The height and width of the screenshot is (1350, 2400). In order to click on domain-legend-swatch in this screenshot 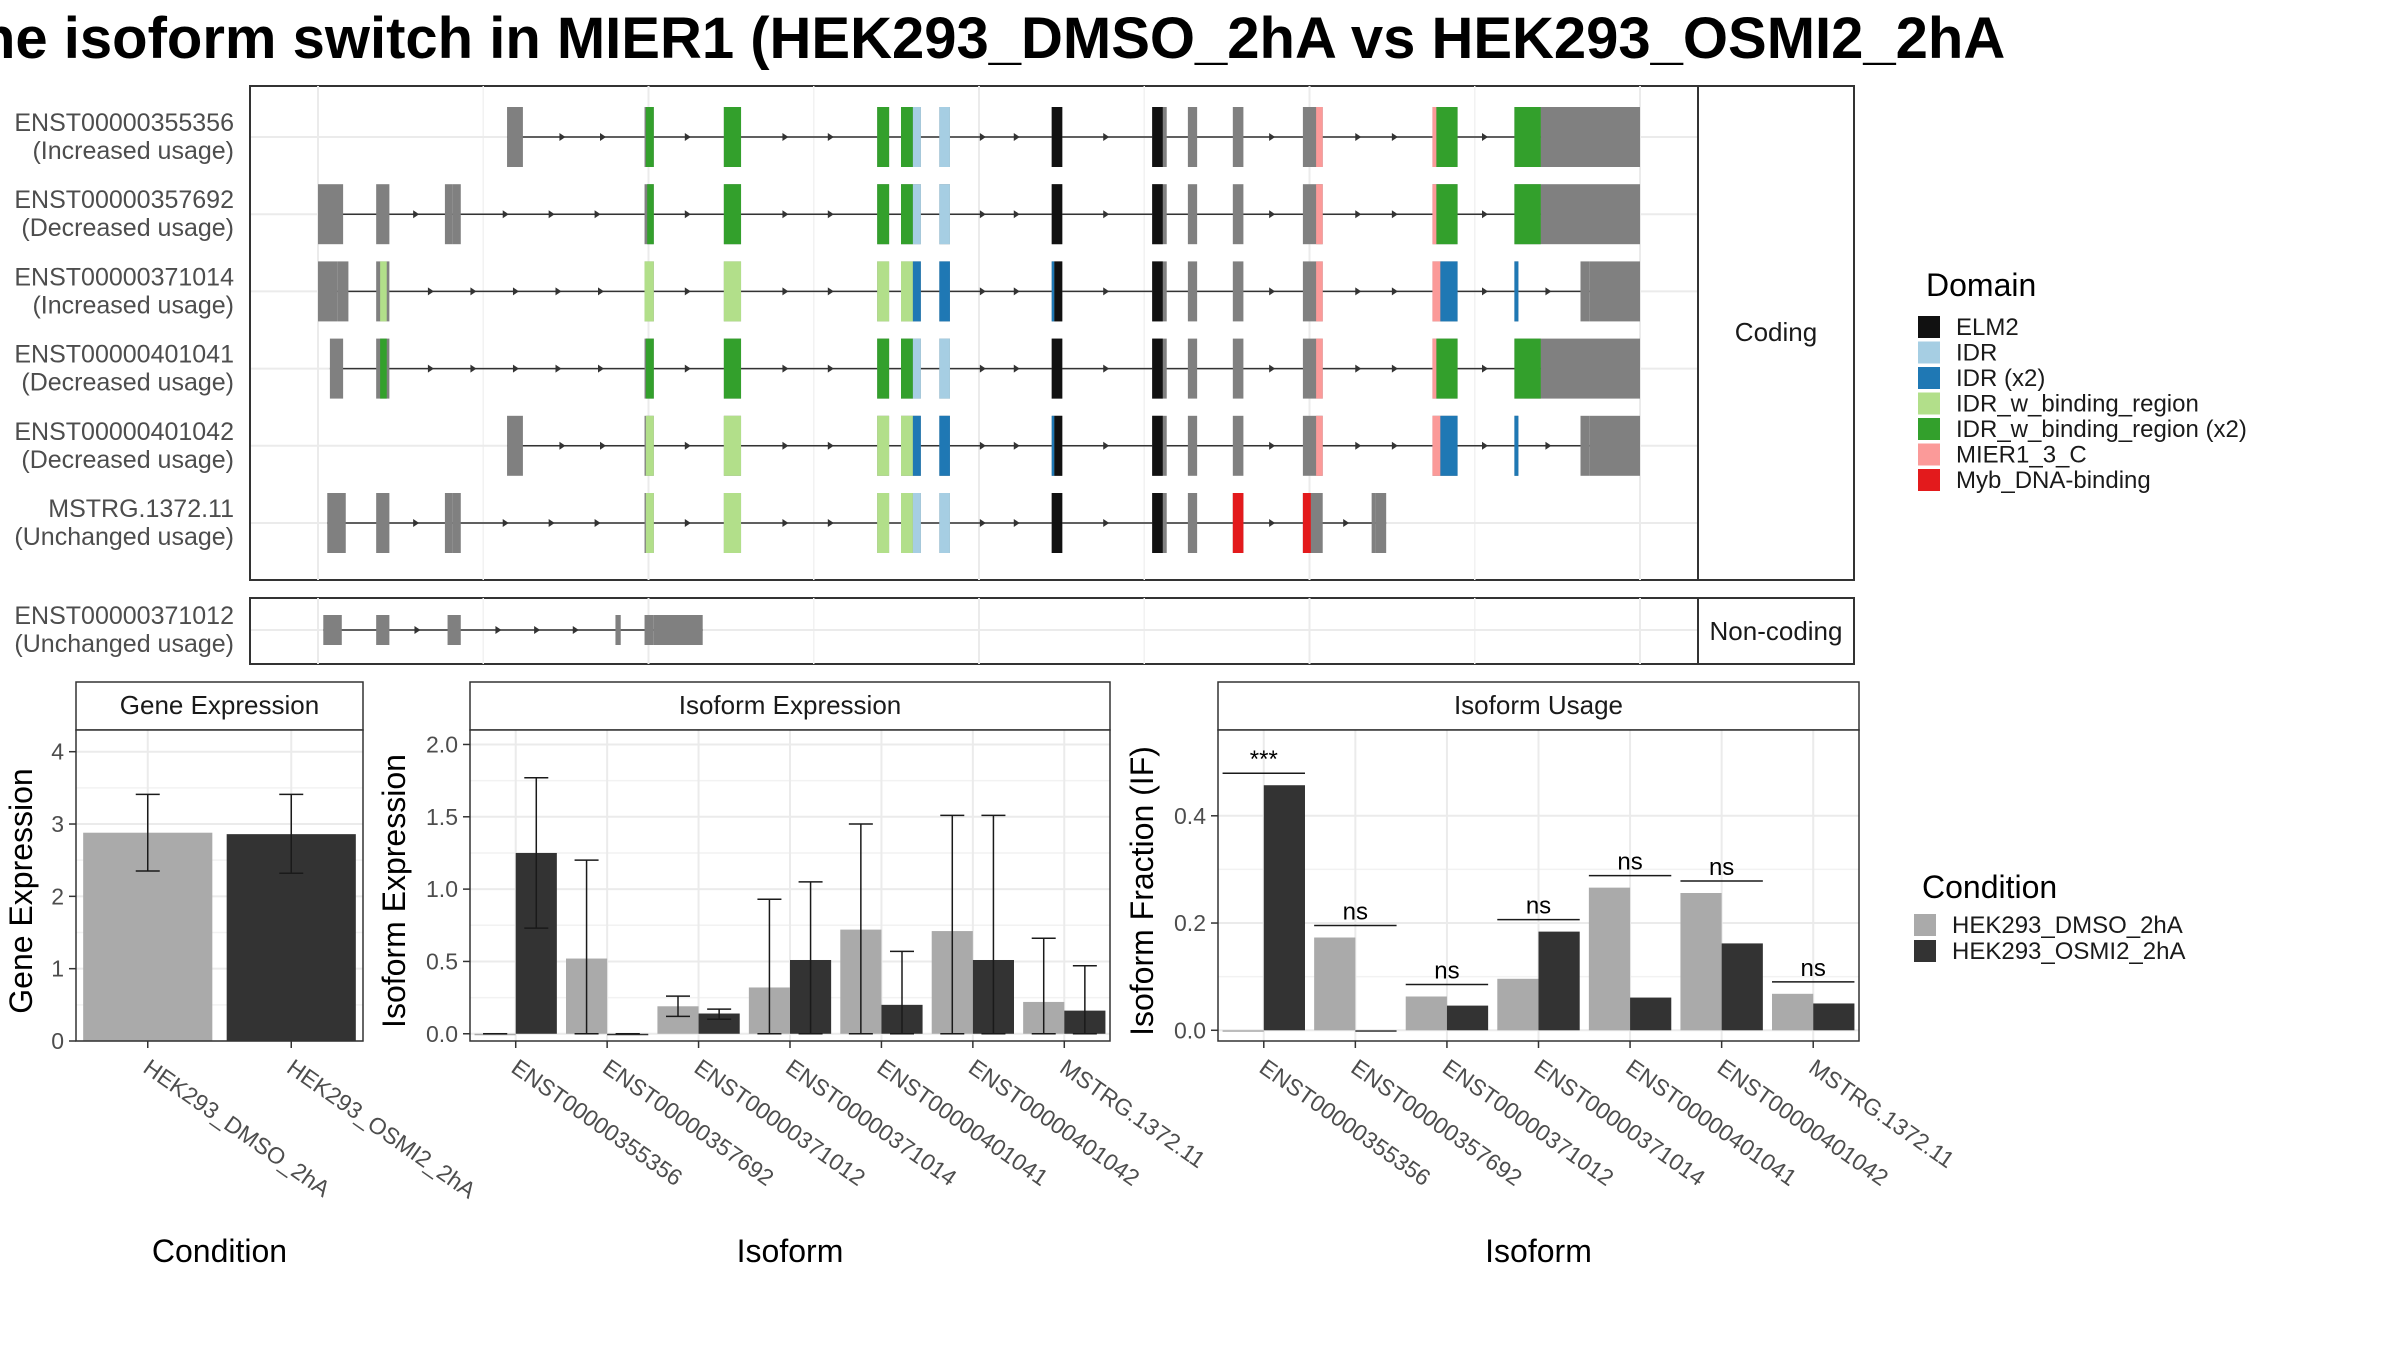, I will do `click(1929, 403)`.